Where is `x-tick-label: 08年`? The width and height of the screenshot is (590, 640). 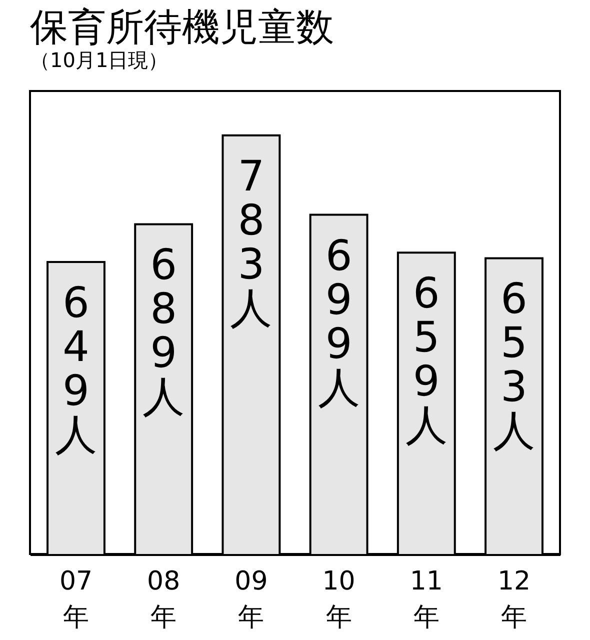 x-tick-label: 08年 is located at coordinates (163, 599).